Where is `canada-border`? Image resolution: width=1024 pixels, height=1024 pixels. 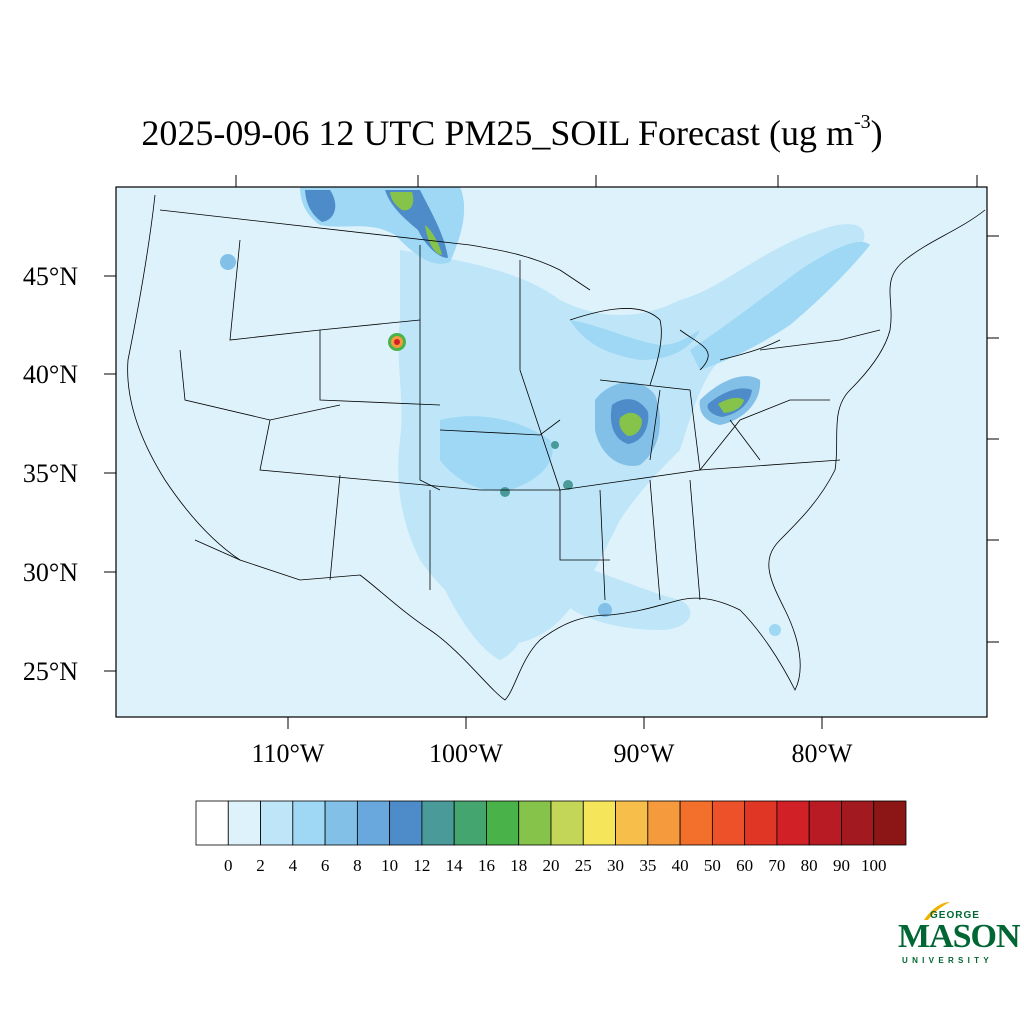
canada-border is located at coordinates (375, 250).